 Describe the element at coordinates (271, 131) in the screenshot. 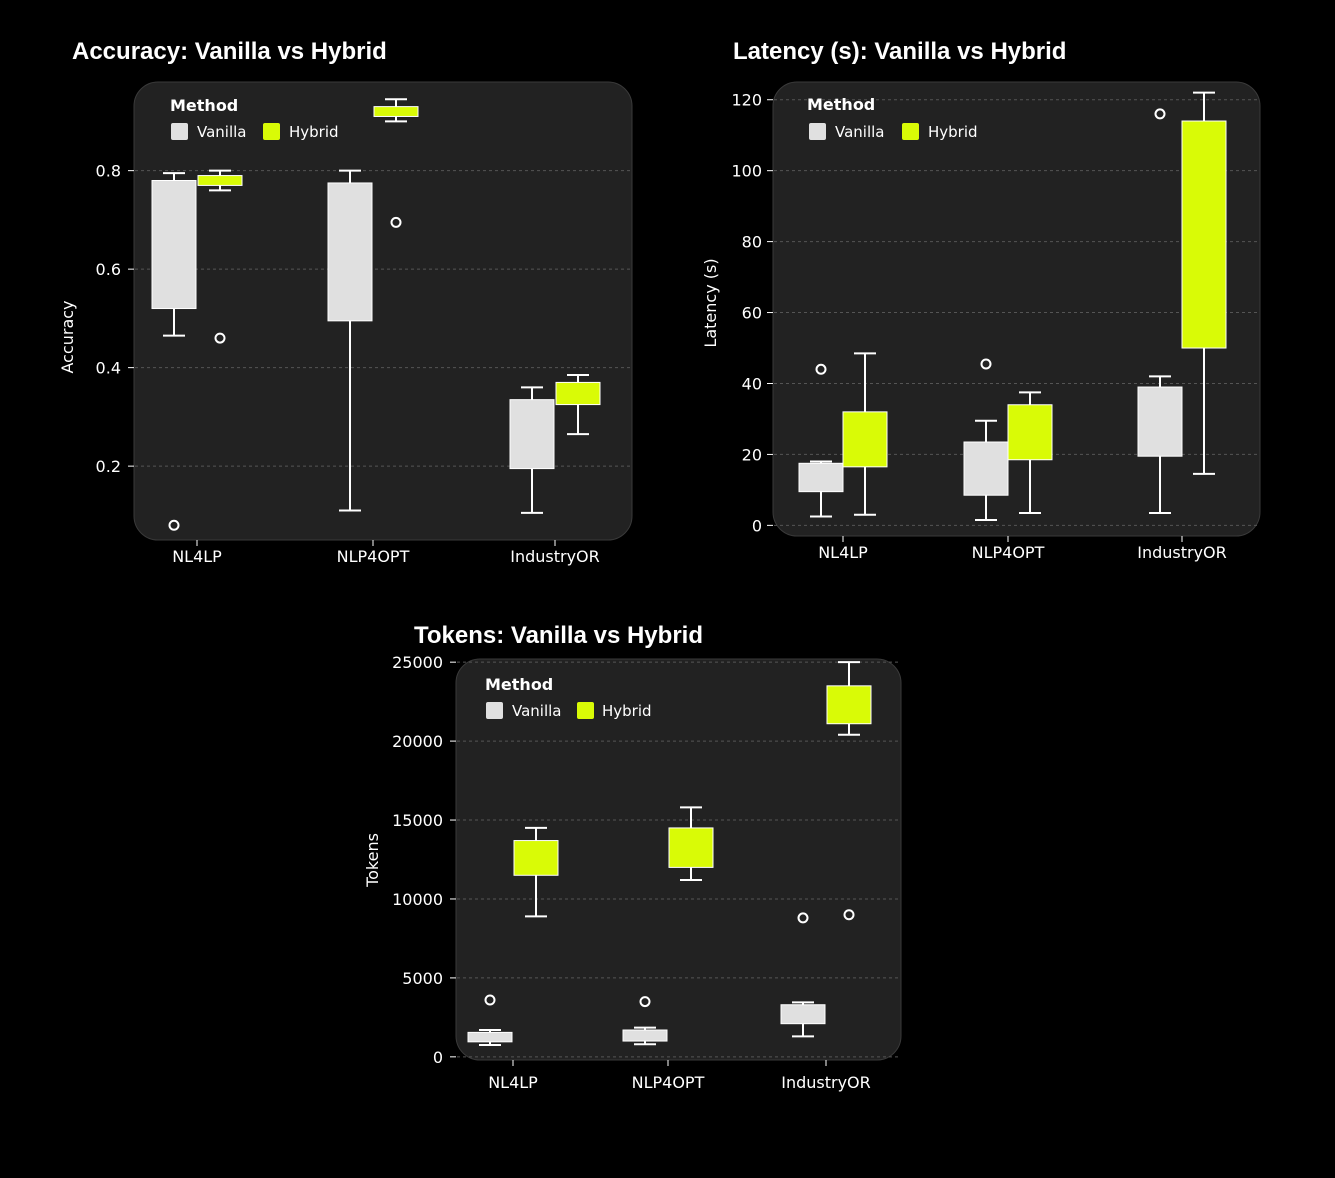

I see `accuracy-legend-swatch-hybrid` at that location.